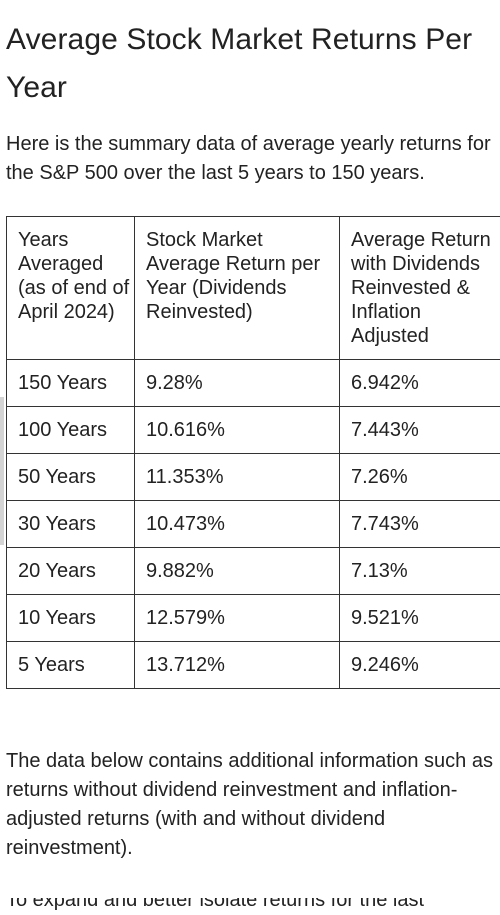  What do you see at coordinates (237, 665) in the screenshot?
I see `cell-average-return: 13.712%` at bounding box center [237, 665].